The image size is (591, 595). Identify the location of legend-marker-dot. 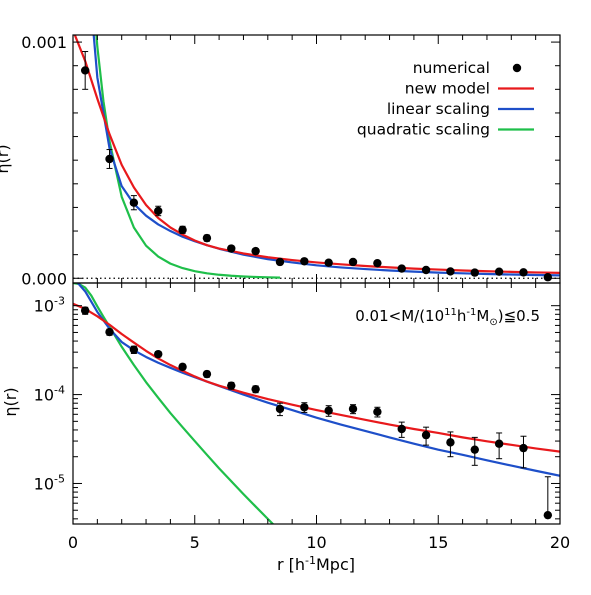
(517, 68).